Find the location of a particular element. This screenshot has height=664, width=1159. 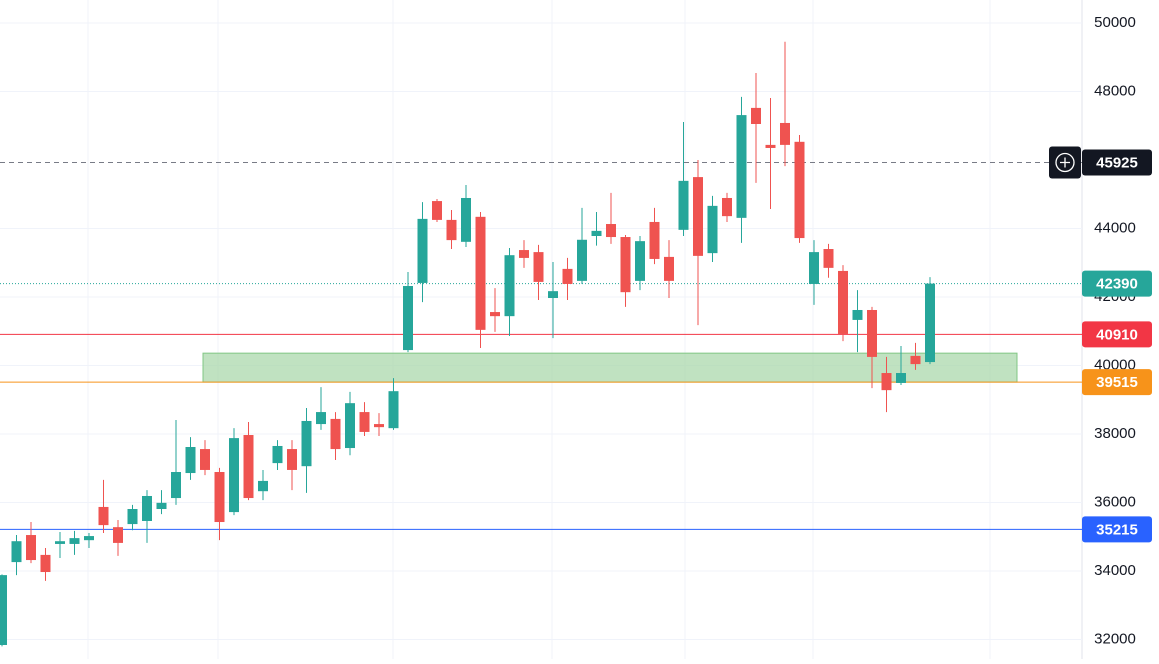

zone is located at coordinates (610, 367).